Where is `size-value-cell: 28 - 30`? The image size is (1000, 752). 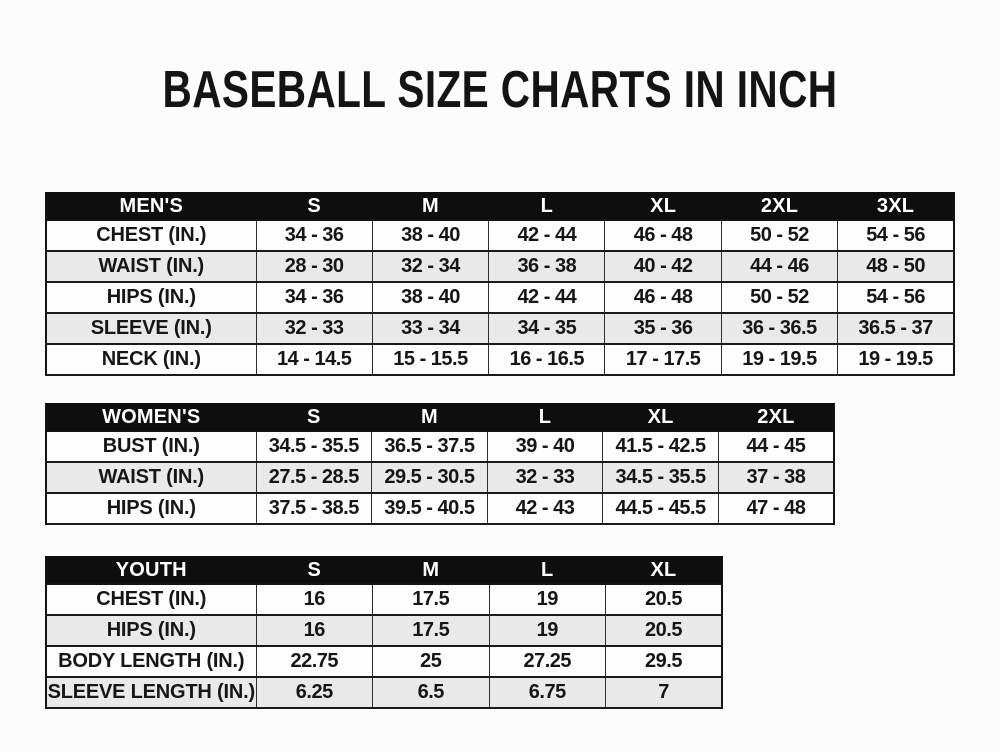
size-value-cell: 28 - 30 is located at coordinates (314, 266).